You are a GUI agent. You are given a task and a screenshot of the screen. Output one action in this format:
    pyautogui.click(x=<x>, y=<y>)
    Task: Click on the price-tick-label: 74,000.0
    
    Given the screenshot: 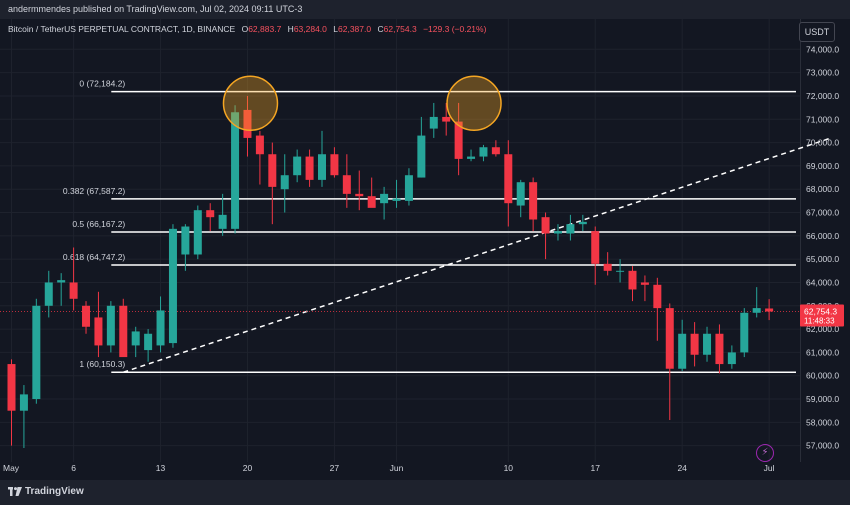 What is the action you would take?
    pyautogui.click(x=822, y=49)
    